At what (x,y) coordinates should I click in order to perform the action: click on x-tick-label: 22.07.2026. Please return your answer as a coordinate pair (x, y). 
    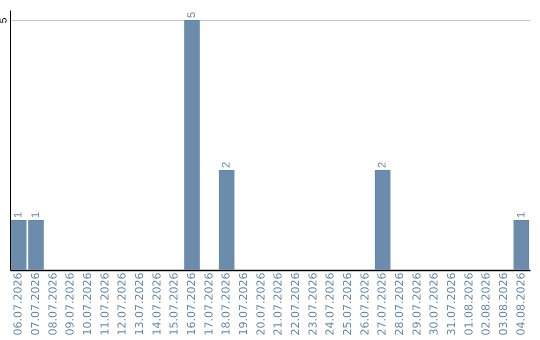
    Looking at the image, I should click on (295, 304).